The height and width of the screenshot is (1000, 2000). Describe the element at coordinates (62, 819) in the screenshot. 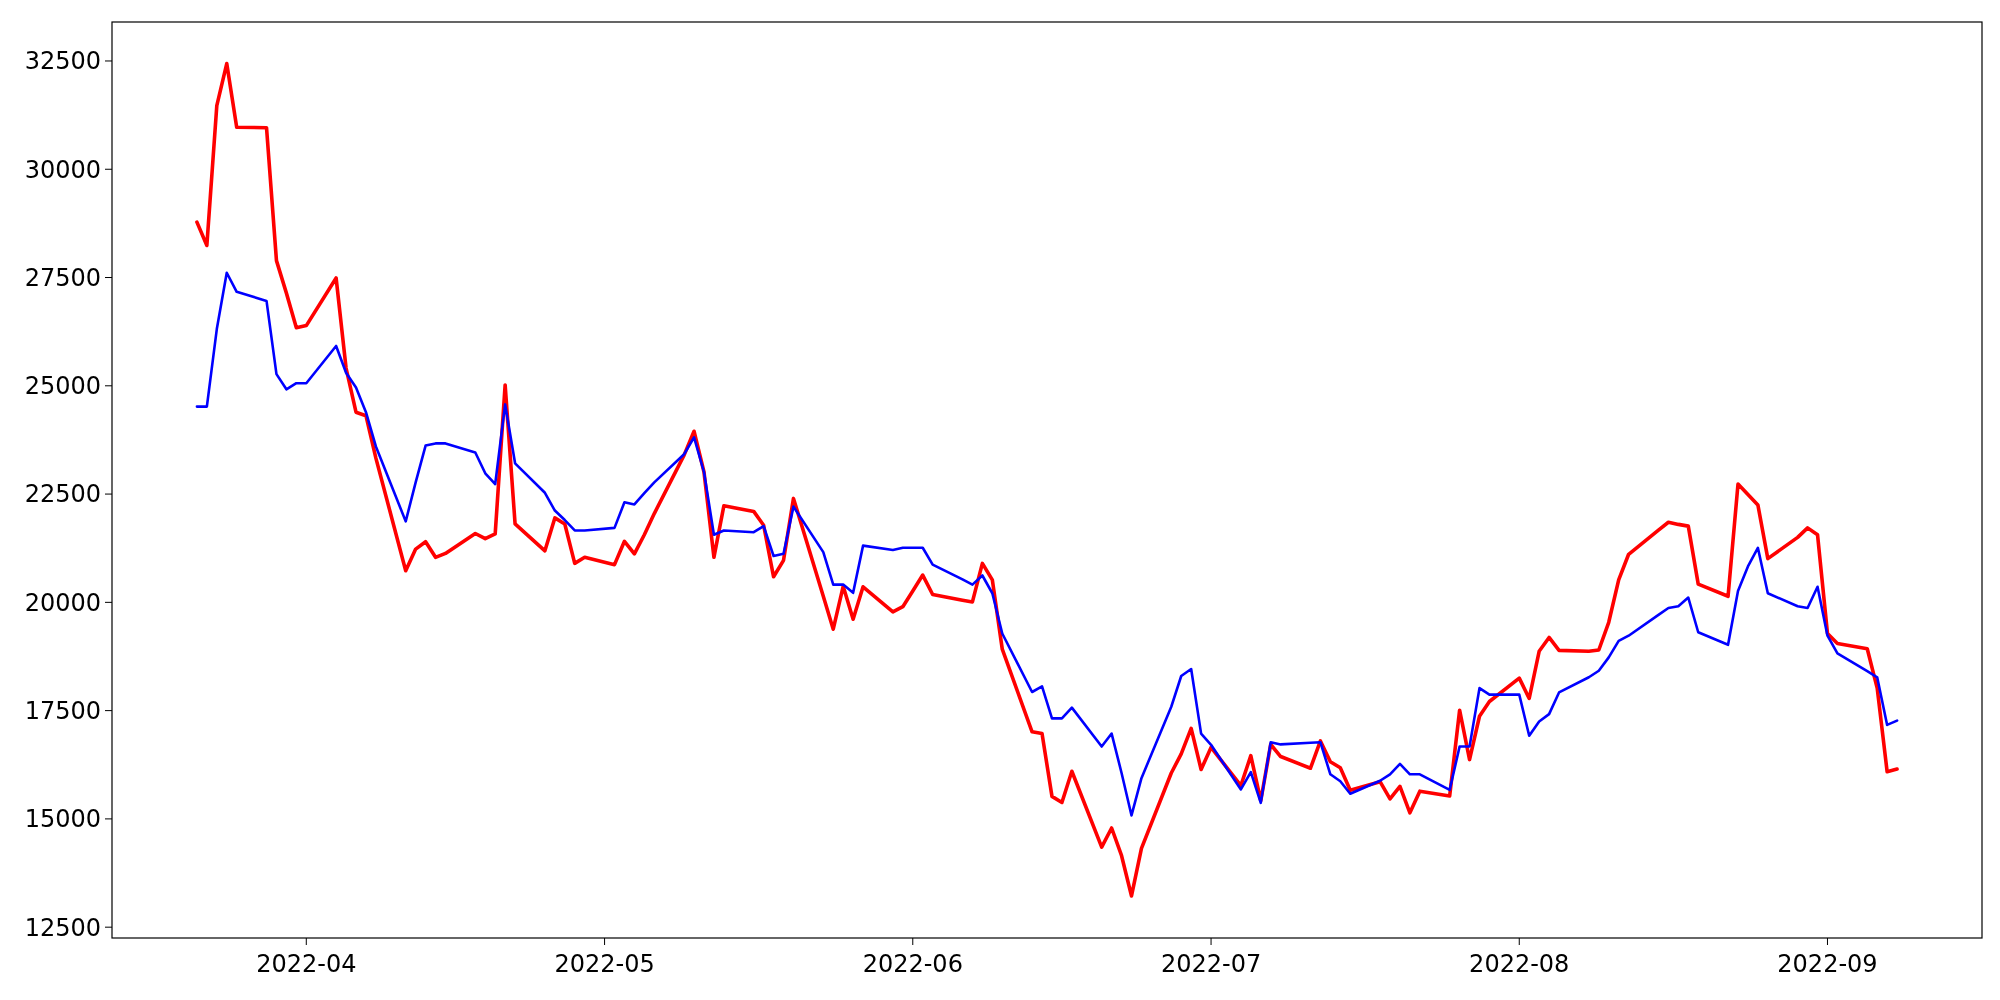

I see `y-tick-label: 15000` at that location.